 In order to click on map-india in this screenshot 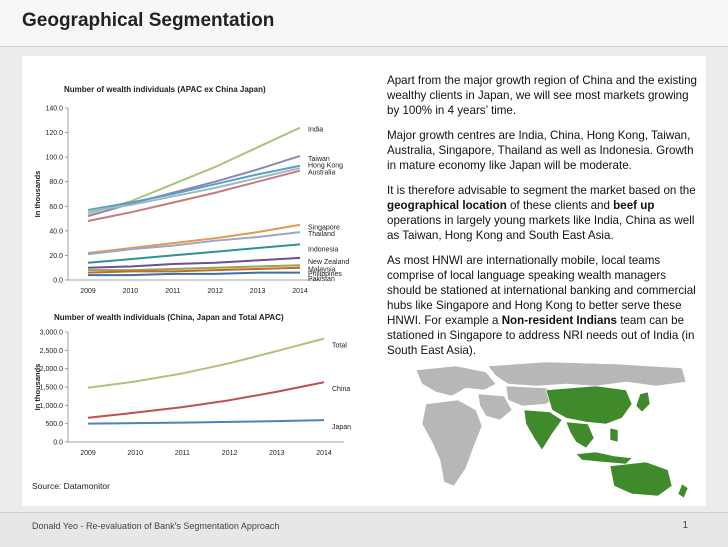, I will do `click(543, 430)`.